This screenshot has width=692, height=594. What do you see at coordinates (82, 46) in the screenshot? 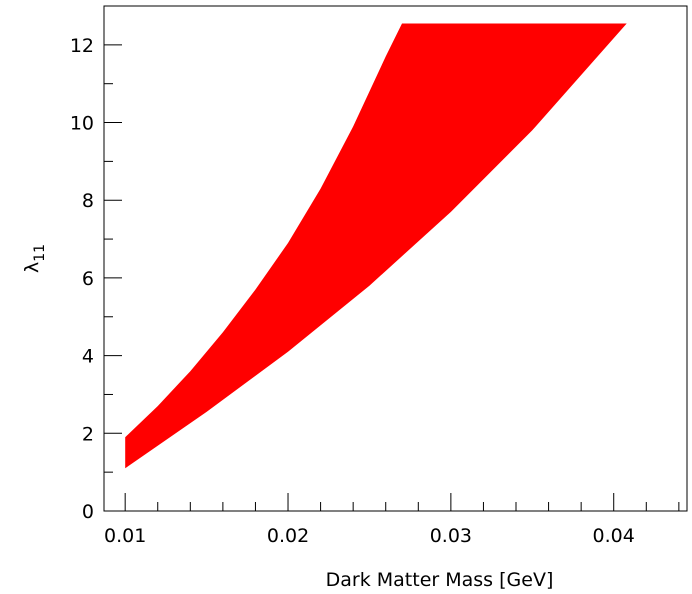
I see `y-tick-label: 12` at bounding box center [82, 46].